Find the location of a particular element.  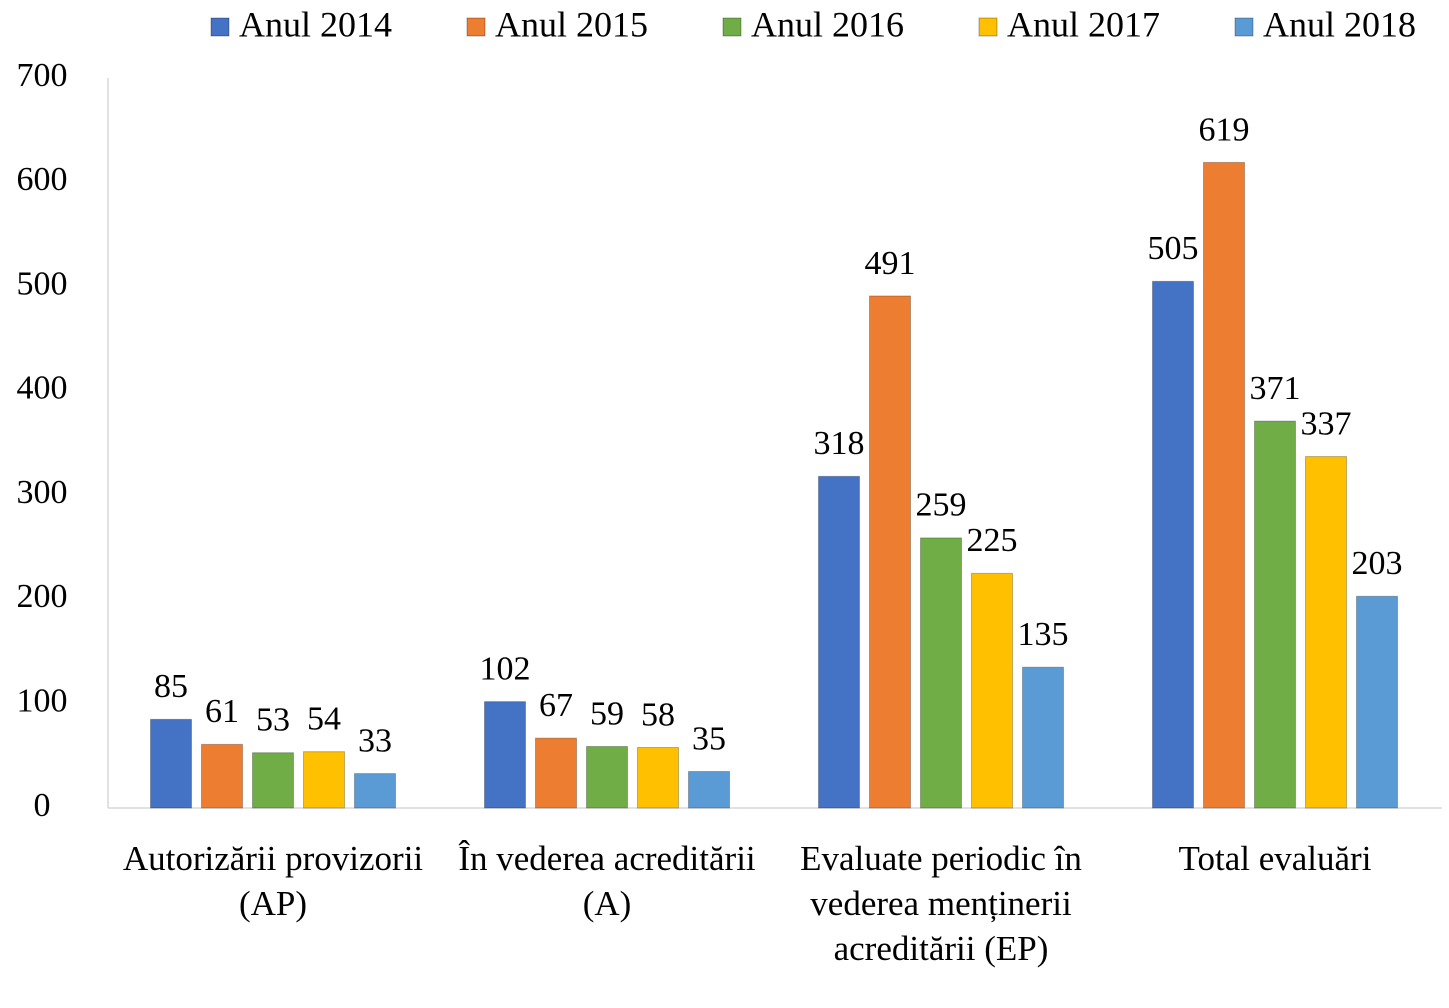

y-tick-label: 100 is located at coordinates (42, 701).